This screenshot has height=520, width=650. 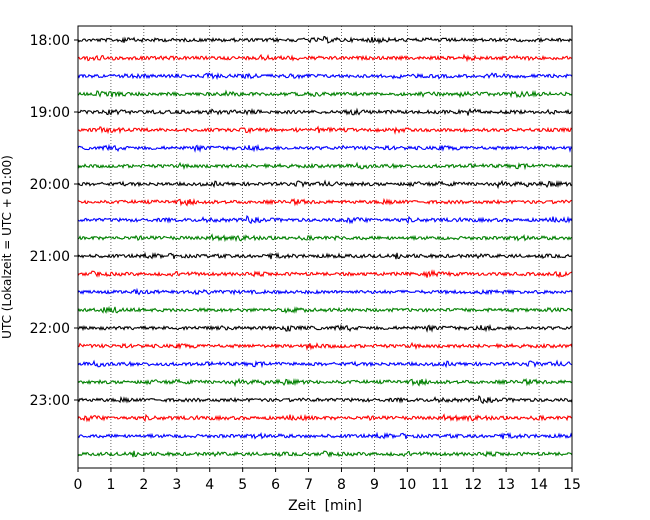 What do you see at coordinates (473, 485) in the screenshot?
I see `x-tick-label-12: 12` at bounding box center [473, 485].